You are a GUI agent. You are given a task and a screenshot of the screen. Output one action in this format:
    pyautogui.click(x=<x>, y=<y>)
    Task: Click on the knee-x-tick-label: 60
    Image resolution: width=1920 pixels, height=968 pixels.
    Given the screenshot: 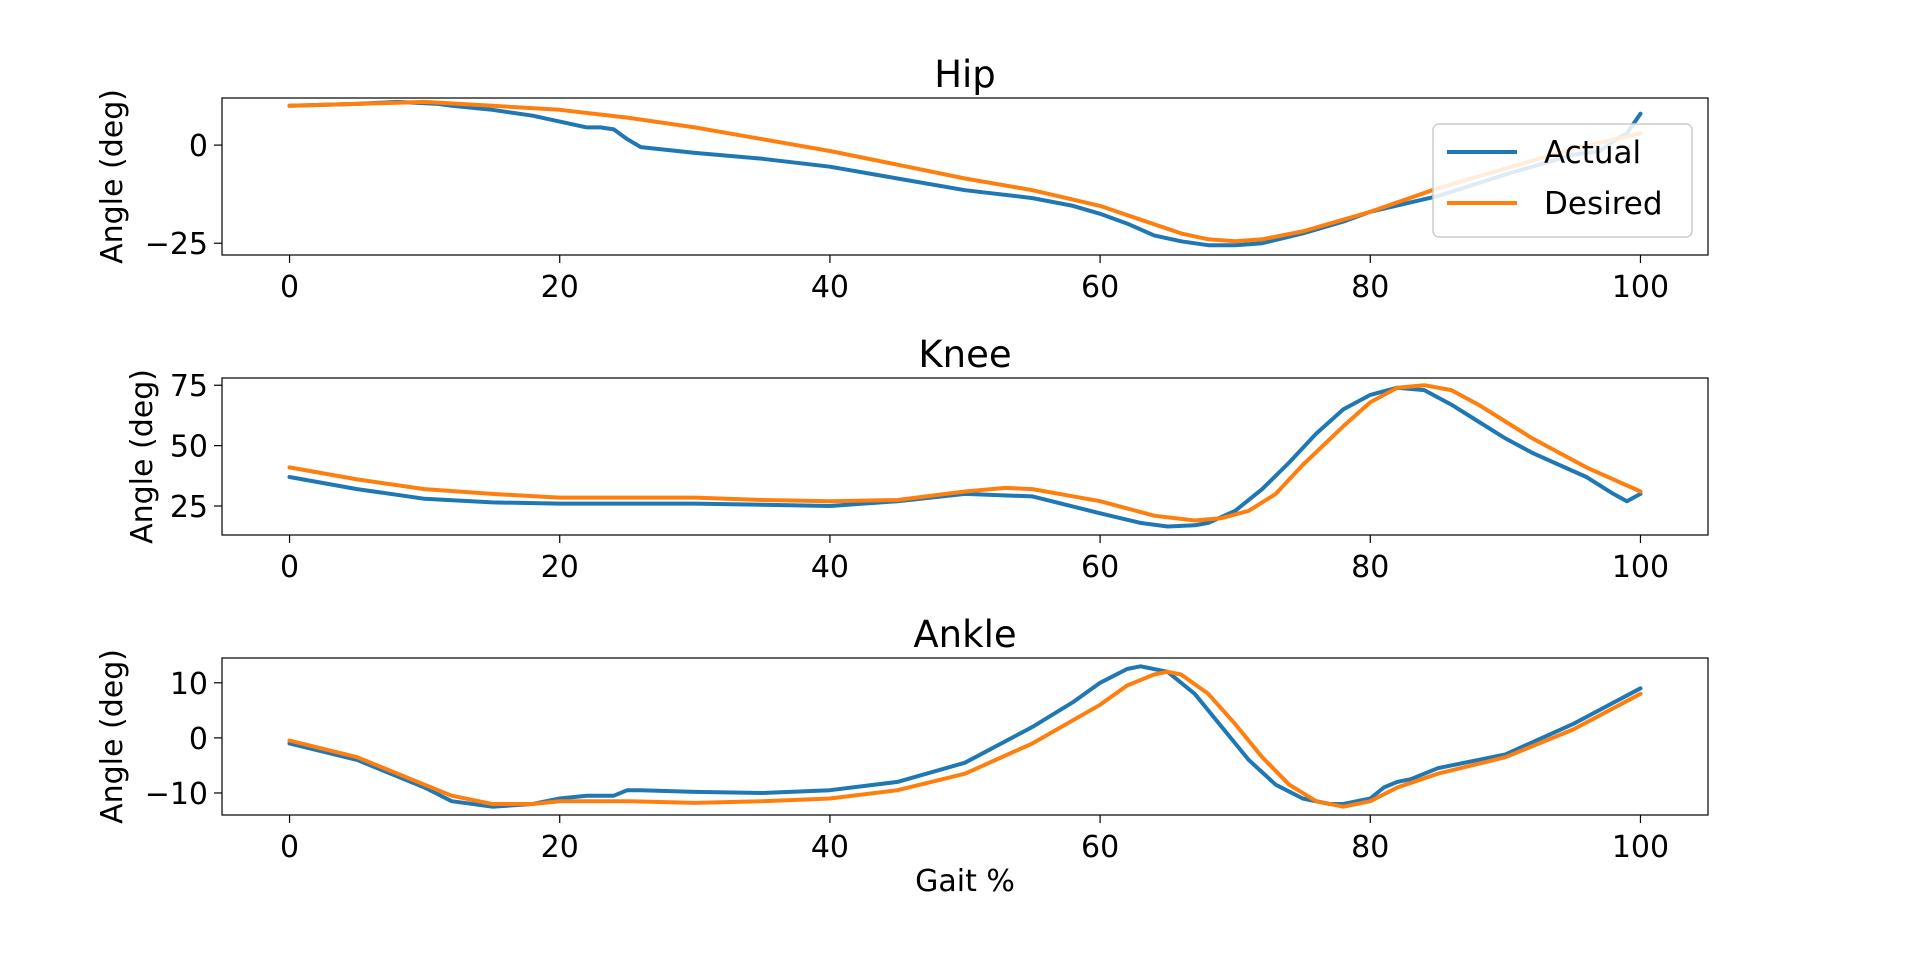 What is the action you would take?
    pyautogui.click(x=1100, y=567)
    